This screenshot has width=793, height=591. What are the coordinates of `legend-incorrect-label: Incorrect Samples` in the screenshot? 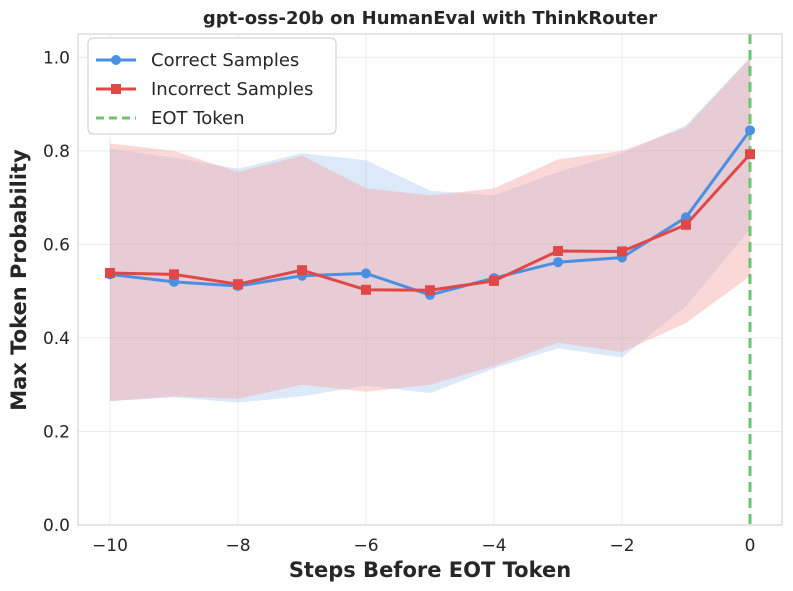 It's located at (232, 89).